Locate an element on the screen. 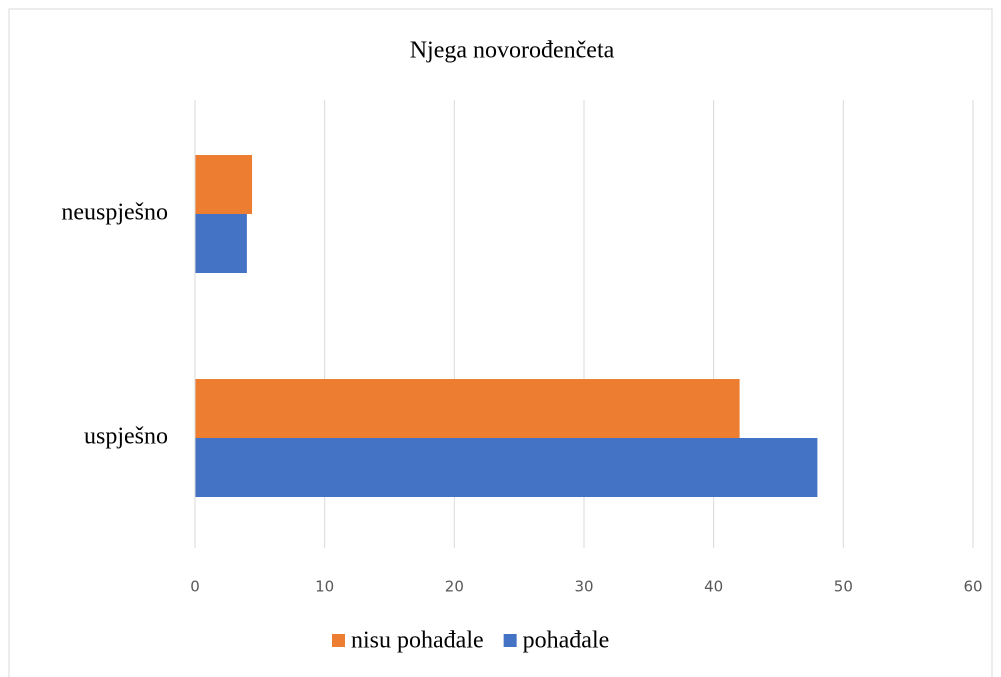  x-tick-label: 40 is located at coordinates (713, 587).